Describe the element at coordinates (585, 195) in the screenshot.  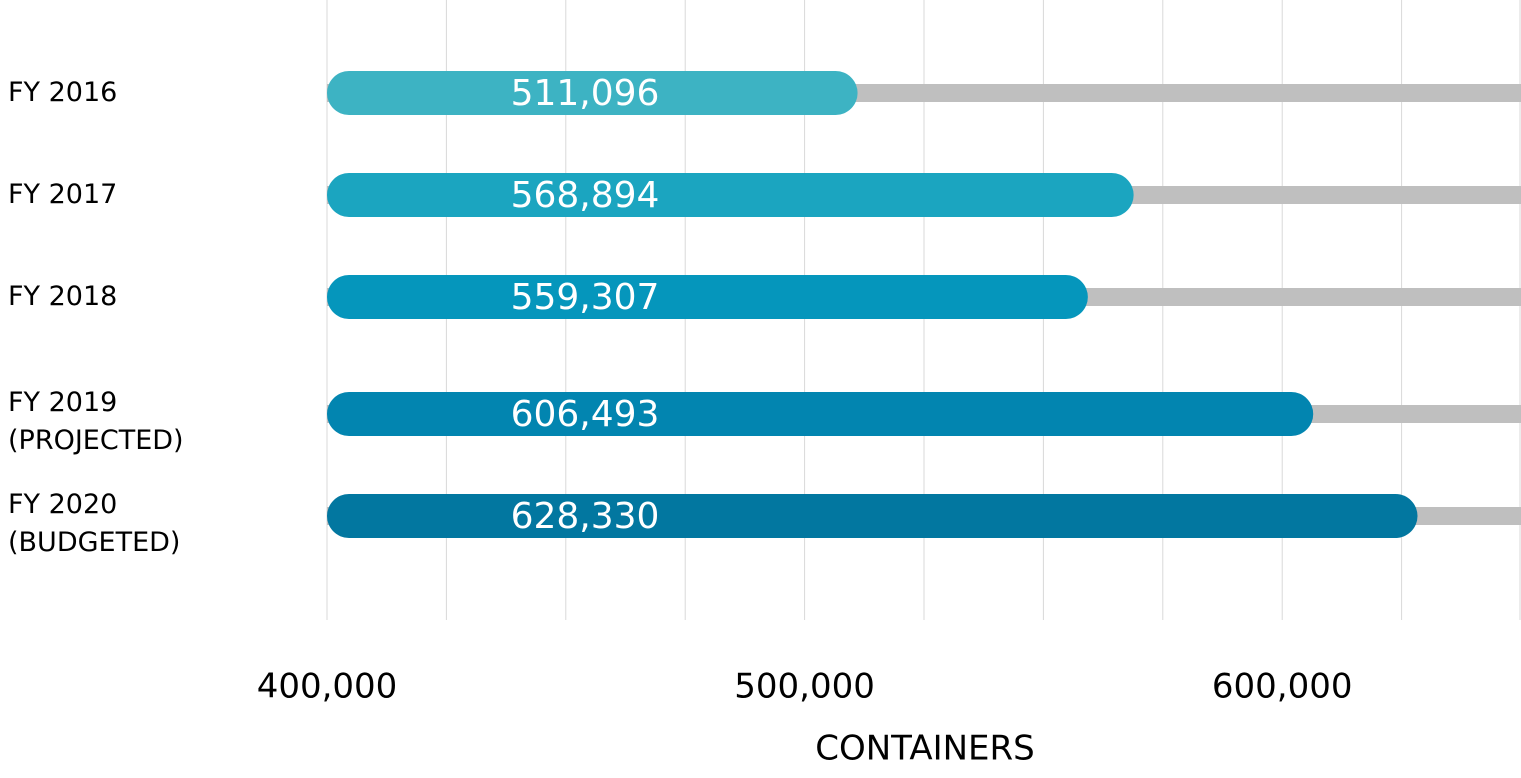
I see `value-label: 568,894` at that location.